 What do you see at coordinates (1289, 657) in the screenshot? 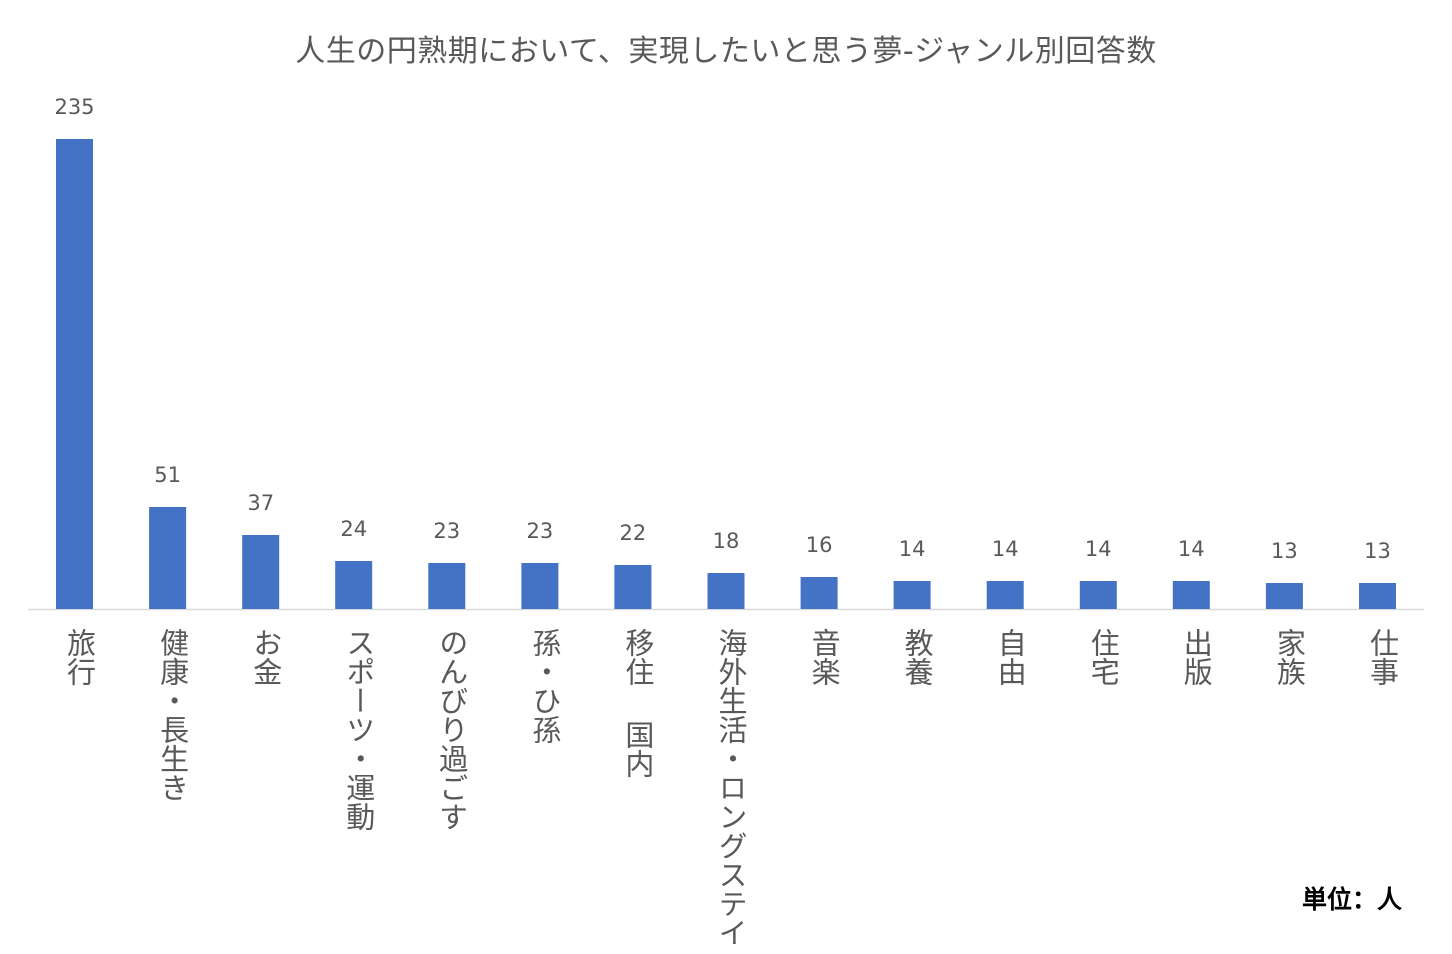
I see `category-label: 家族` at bounding box center [1289, 657].